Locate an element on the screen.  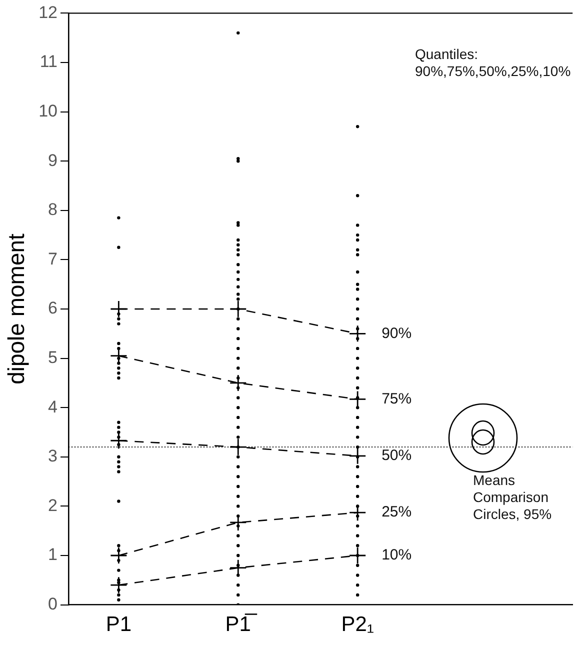
y-tick-label: 7 is located at coordinates (53, 258).